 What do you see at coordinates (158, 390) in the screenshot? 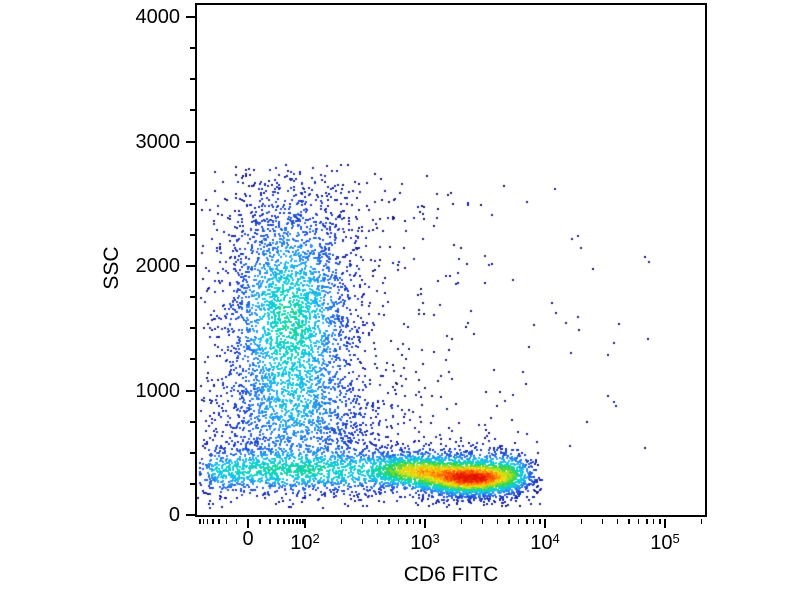
I see `y-tick-label: 1000` at bounding box center [158, 390].